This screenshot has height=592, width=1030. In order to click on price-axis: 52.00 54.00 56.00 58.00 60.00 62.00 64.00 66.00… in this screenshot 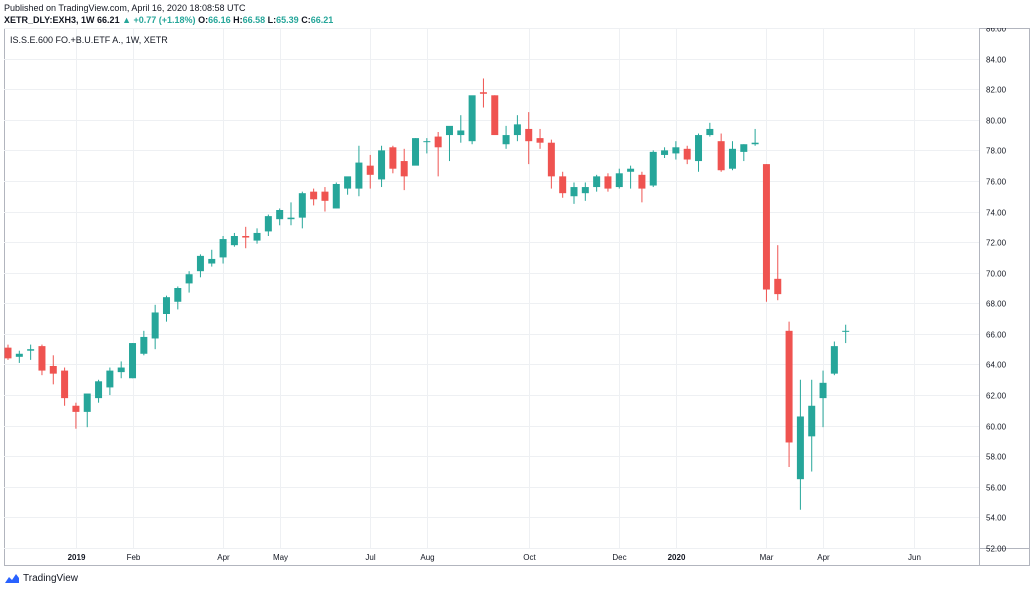, I will do `click(996, 291)`.